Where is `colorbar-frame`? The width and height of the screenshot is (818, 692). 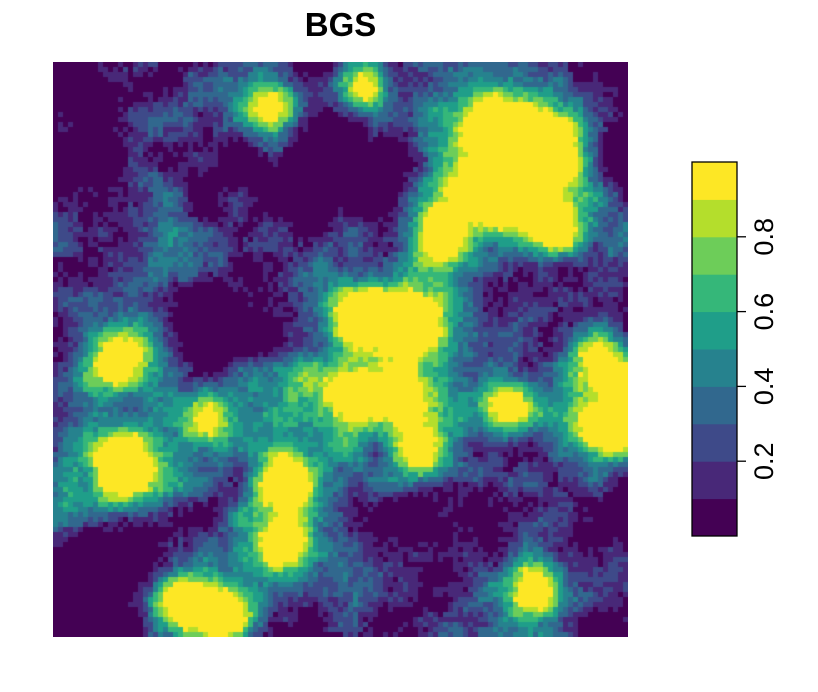 colorbar-frame is located at coordinates (714, 349).